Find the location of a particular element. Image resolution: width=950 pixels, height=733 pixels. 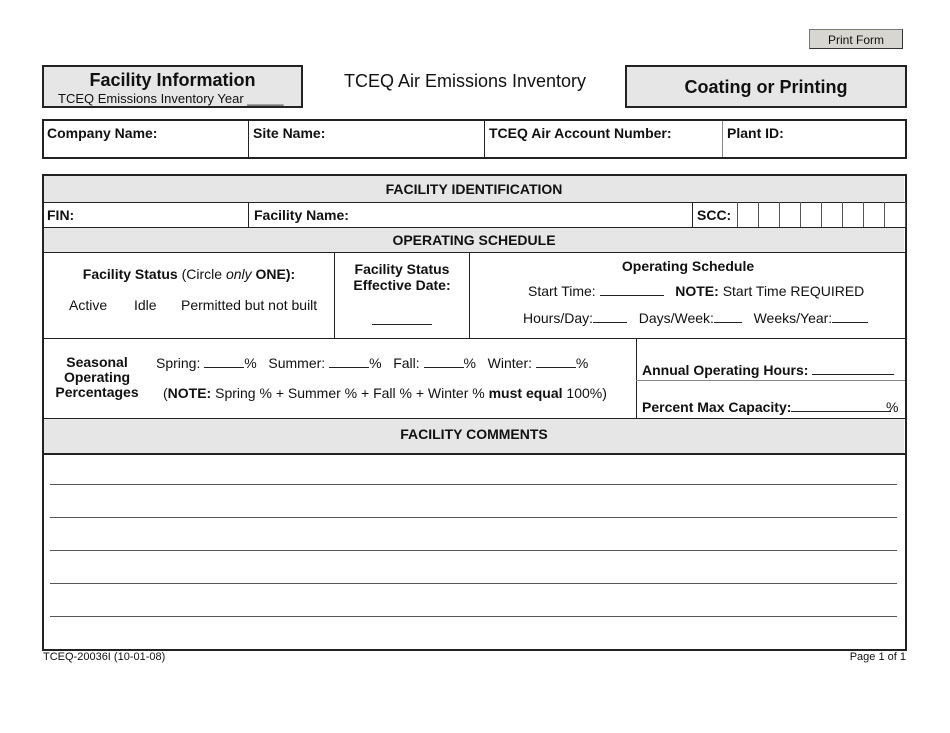

facility-information-title: Facility Information is located at coordinates (172, 80).